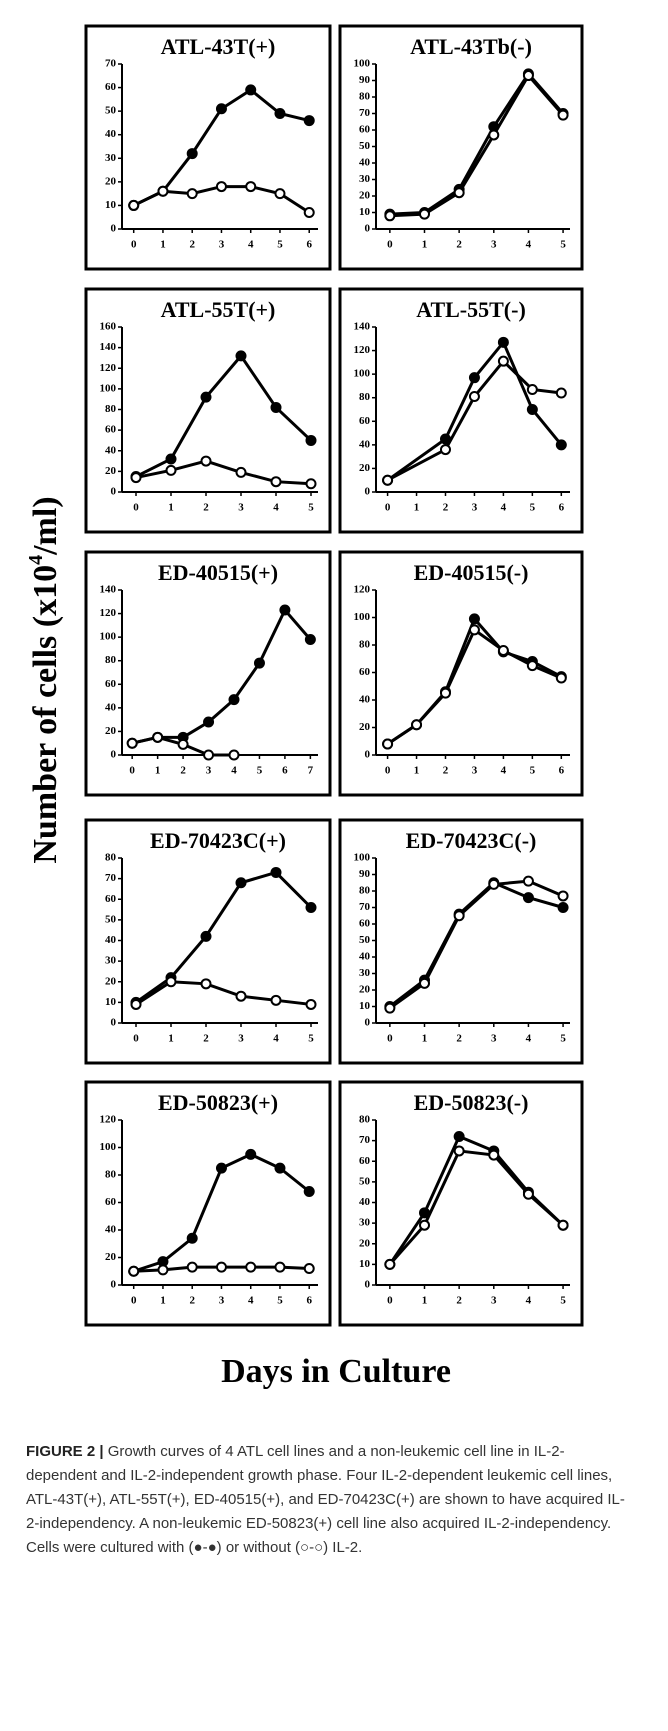 The height and width of the screenshot is (1731, 668). I want to click on panel-frame, so click(461, 410).